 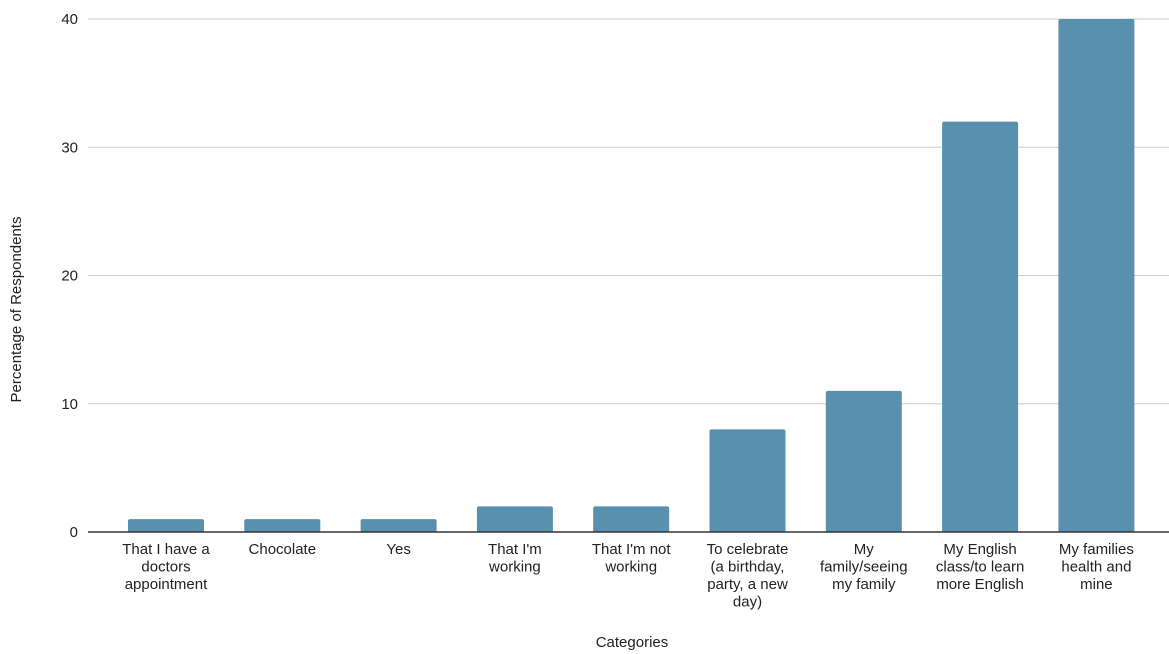 What do you see at coordinates (398, 549) in the screenshot?
I see `x-tick-label: Yes` at bounding box center [398, 549].